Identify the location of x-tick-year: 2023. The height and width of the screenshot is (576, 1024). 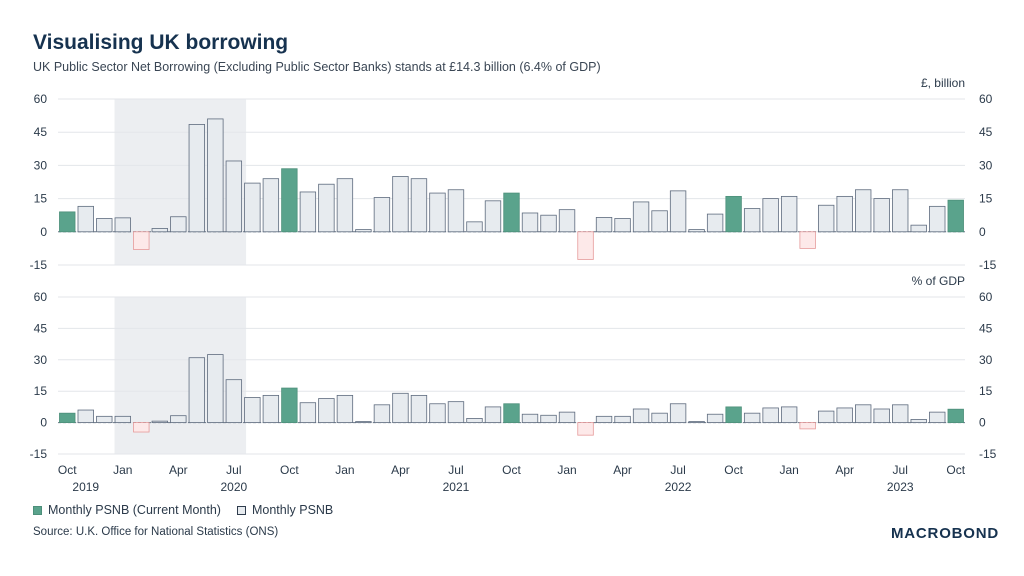
(900, 487).